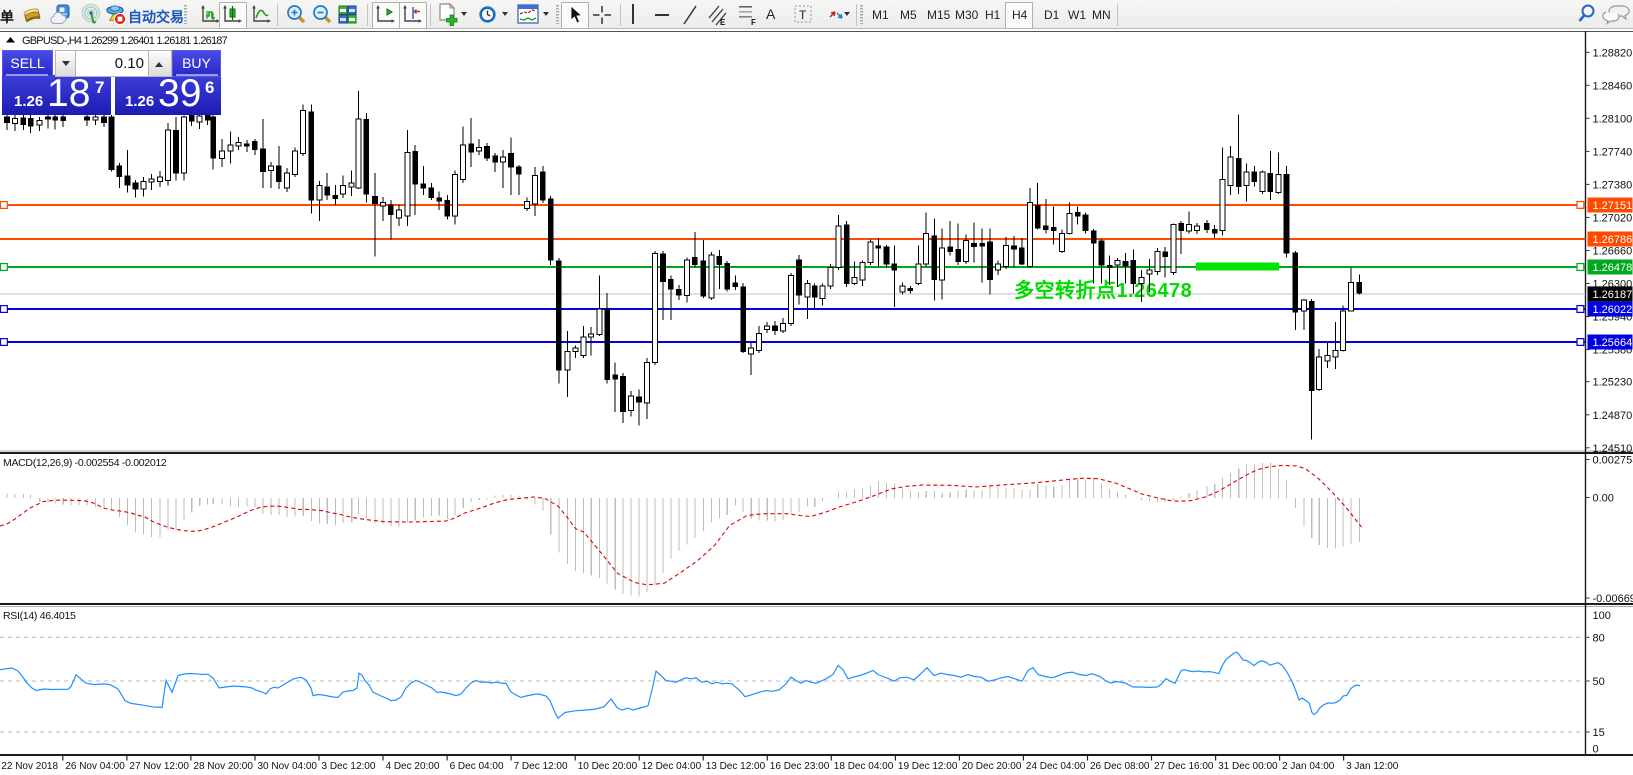  What do you see at coordinates (1120, 766) in the screenshot?
I see `svg-text: 26 Dec 08:00` at bounding box center [1120, 766].